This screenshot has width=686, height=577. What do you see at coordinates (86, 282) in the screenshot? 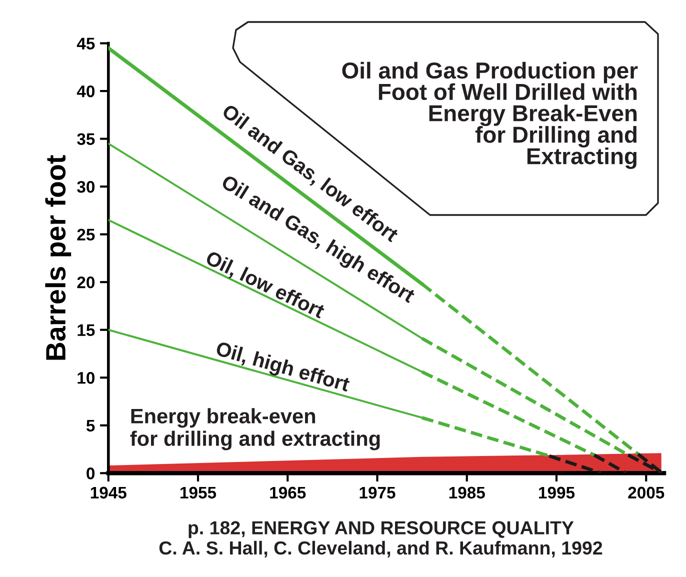
I see `y-tick-label: 20` at bounding box center [86, 282].